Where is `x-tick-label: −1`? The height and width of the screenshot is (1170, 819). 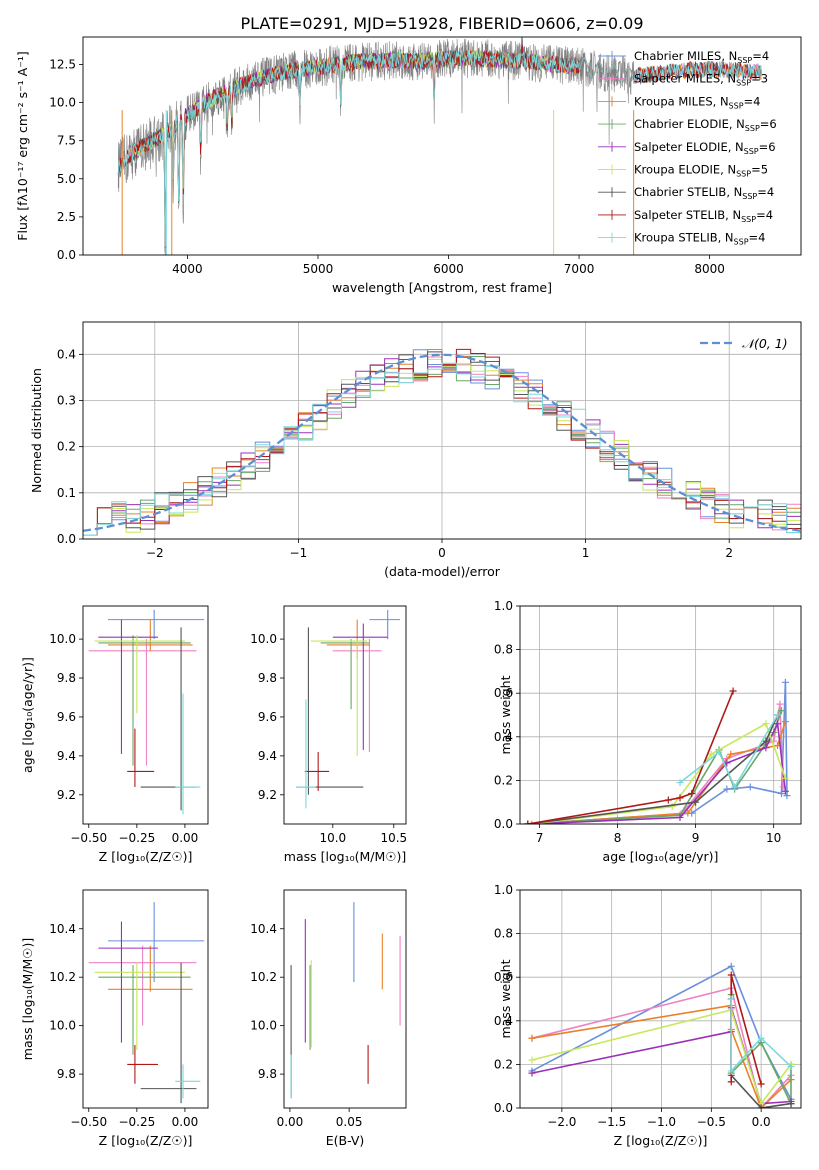 x-tick-label: −1 is located at coordinates (299, 553).